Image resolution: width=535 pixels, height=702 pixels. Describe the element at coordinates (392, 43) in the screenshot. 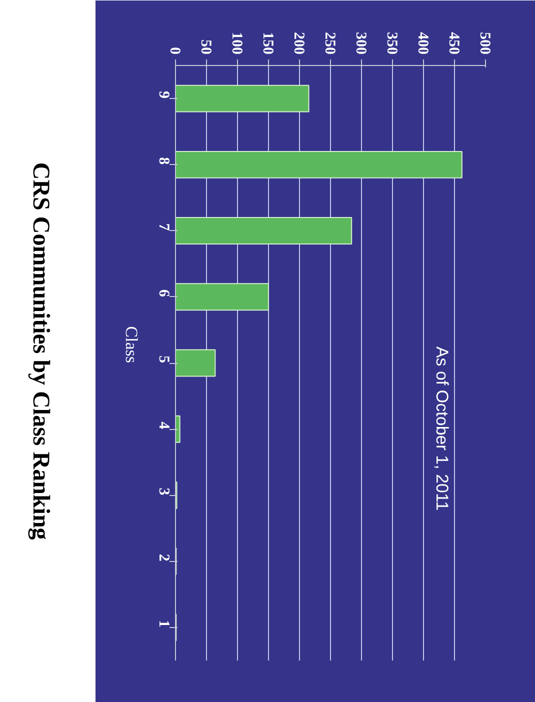

I see `x-tick-label: 350` at that location.